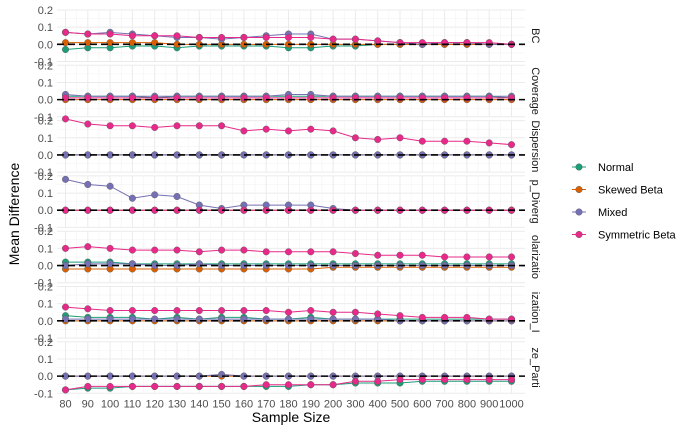 The height and width of the screenshot is (432, 700). What do you see at coordinates (287, 147) in the screenshot?
I see `panel-2: -0.1 0.0 0.1 0.2 Dispersion` at bounding box center [287, 147].